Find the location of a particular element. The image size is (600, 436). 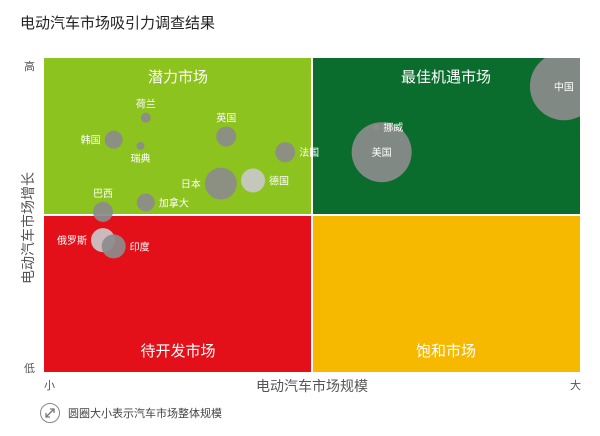

quadrant-label-bottom-right: 饱和市场 is located at coordinates (446, 351).